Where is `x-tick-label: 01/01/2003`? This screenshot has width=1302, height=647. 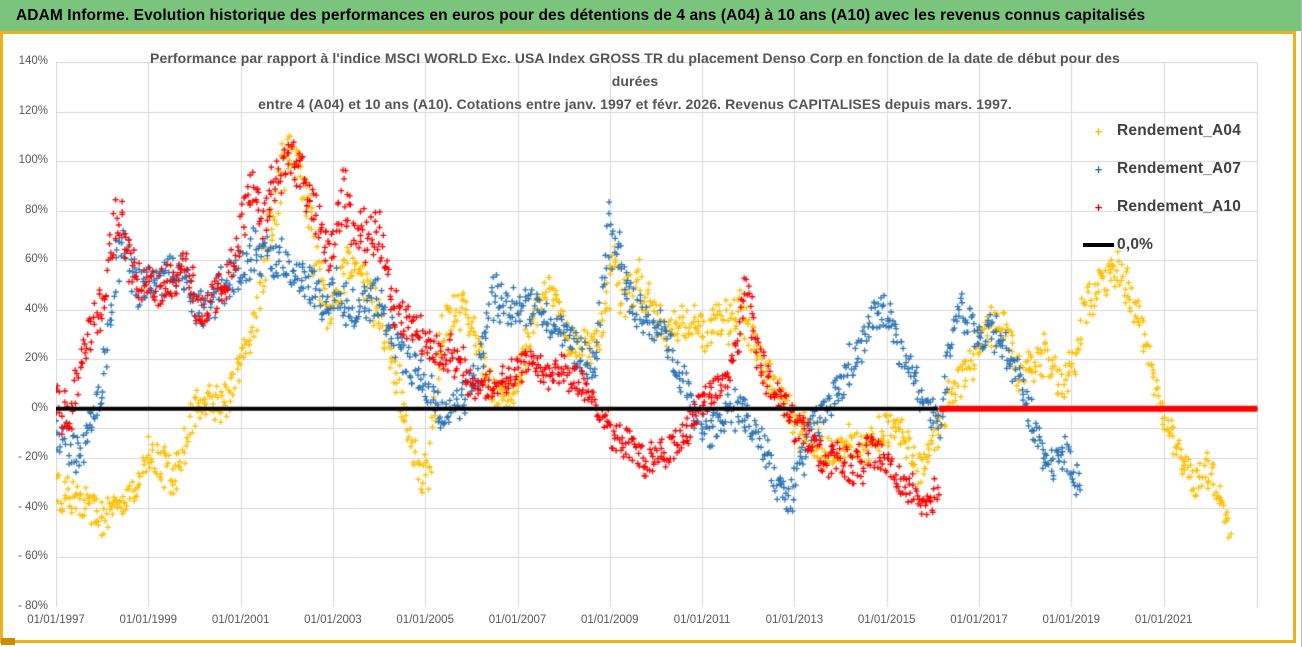
x-tick-label: 01/01/2003 is located at coordinates (333, 620).